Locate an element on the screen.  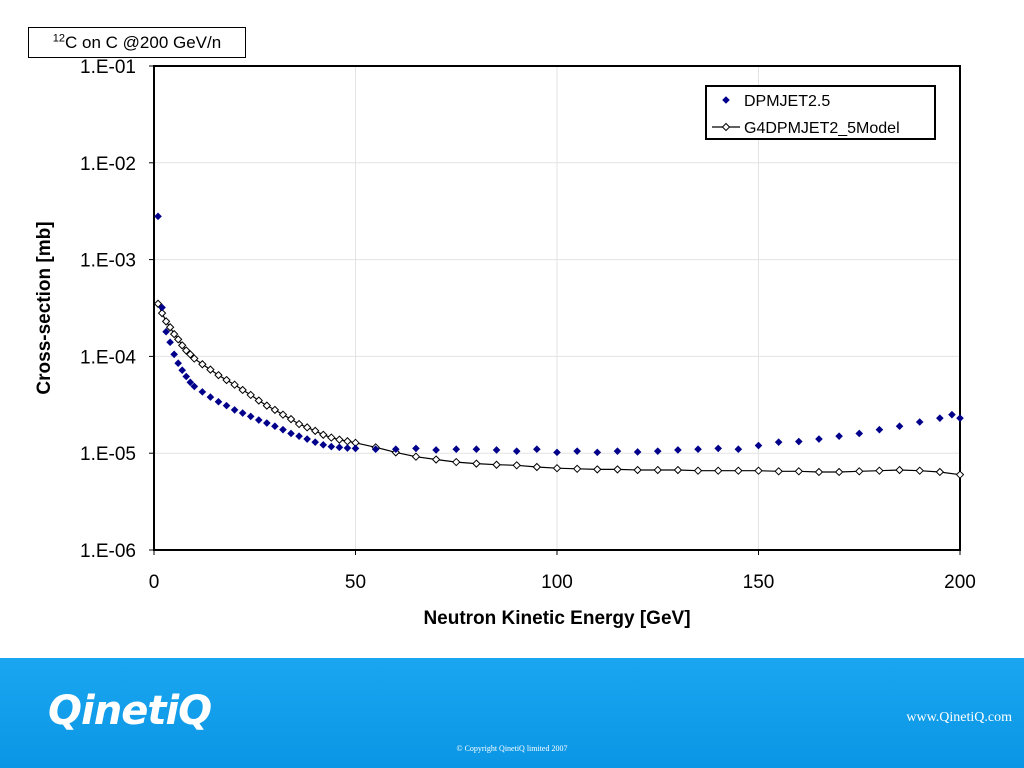
x-tick-label: 0 is located at coordinates (154, 582).